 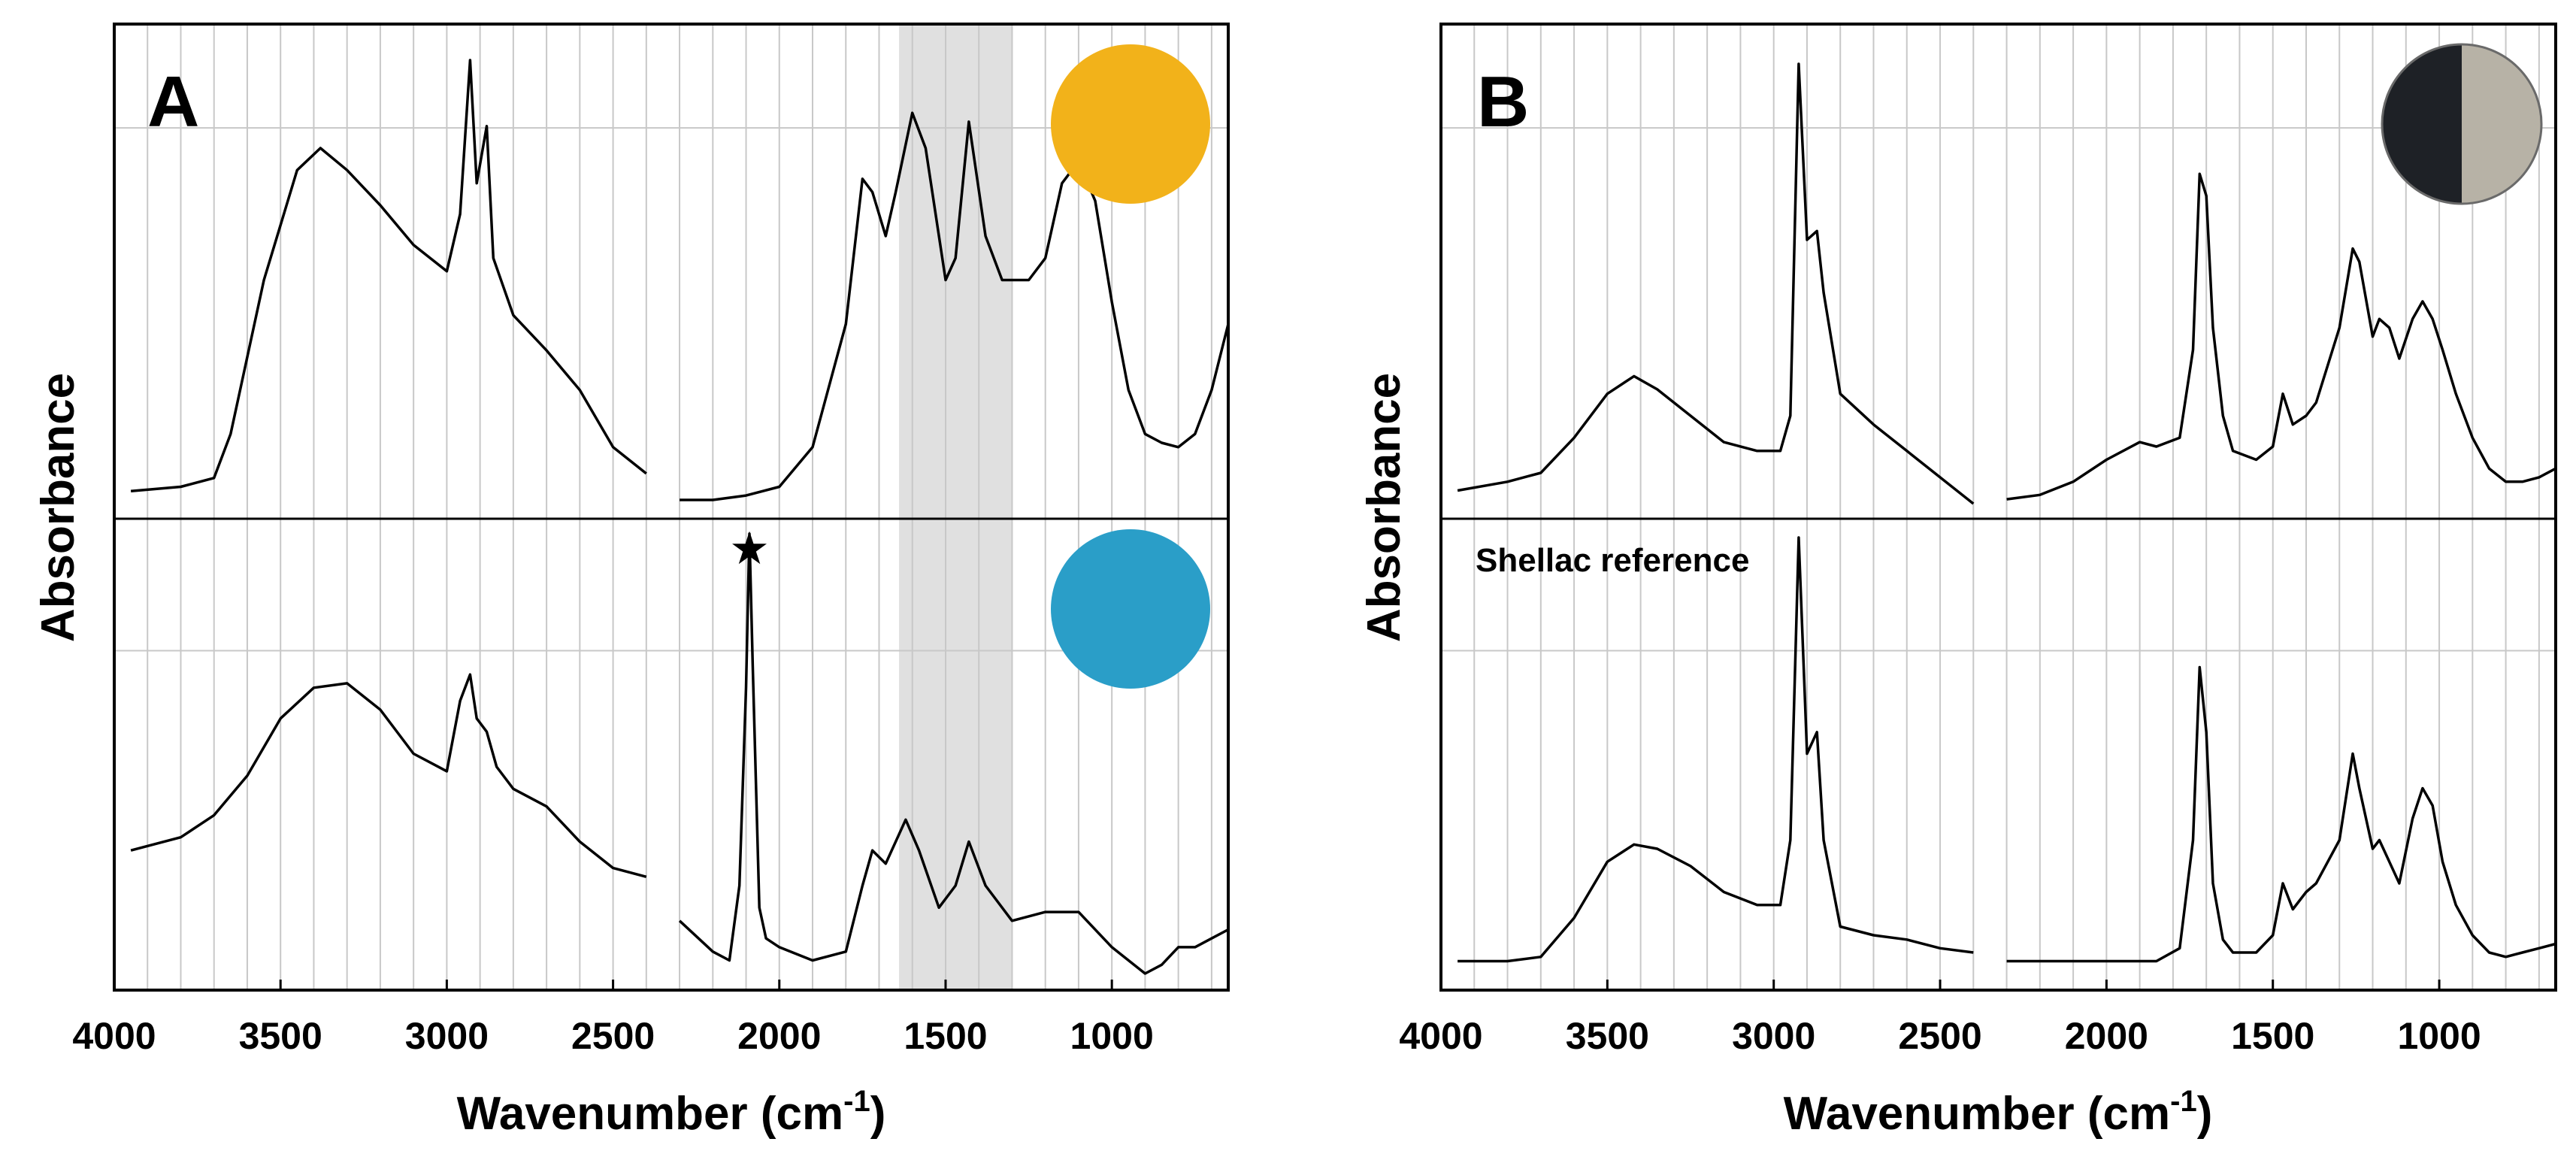 I want to click on black-sample-image, so click(x=2462, y=124).